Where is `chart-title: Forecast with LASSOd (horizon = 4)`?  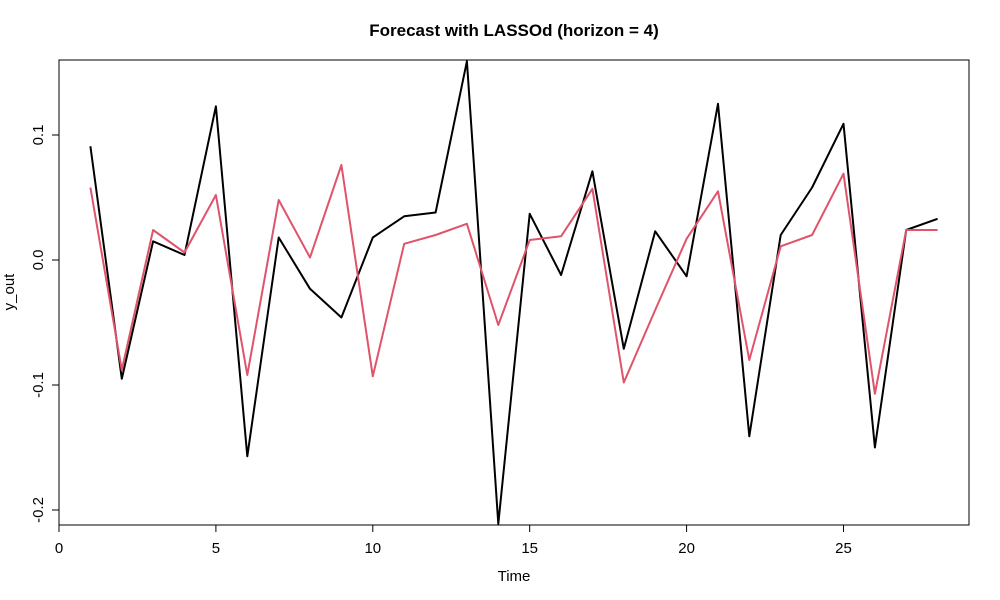
chart-title: Forecast with LASSOd (horizon = 4) is located at coordinates (514, 30).